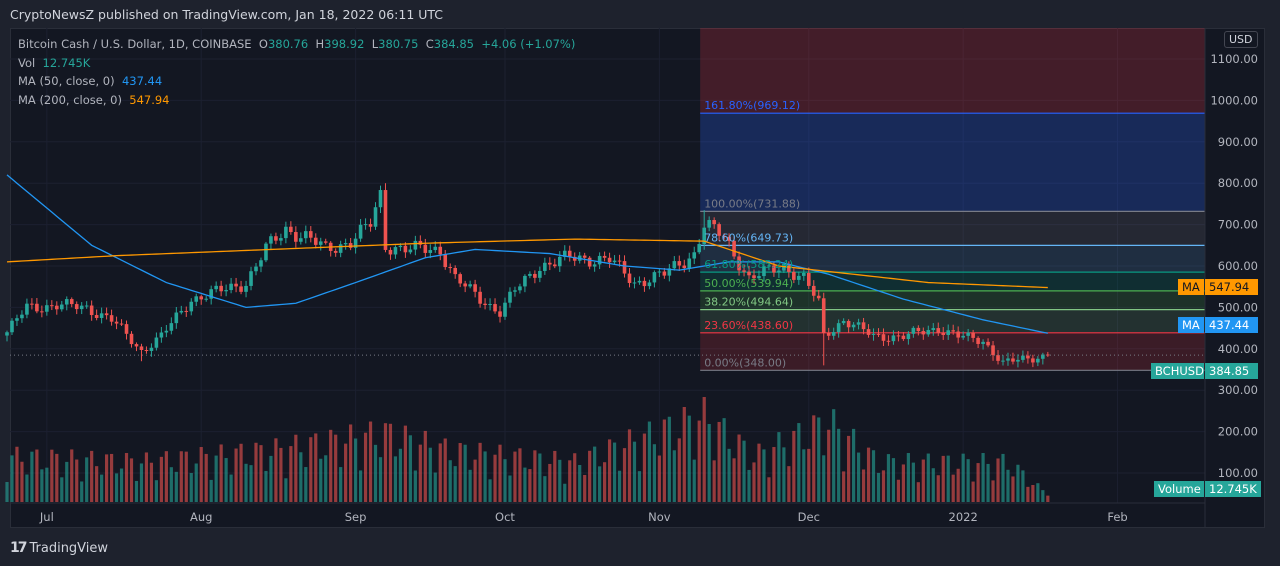 The height and width of the screenshot is (566, 1280). Describe the element at coordinates (748, 264) in the screenshot. I see `fib-level-label: 61.80%(585.24)` at that location.